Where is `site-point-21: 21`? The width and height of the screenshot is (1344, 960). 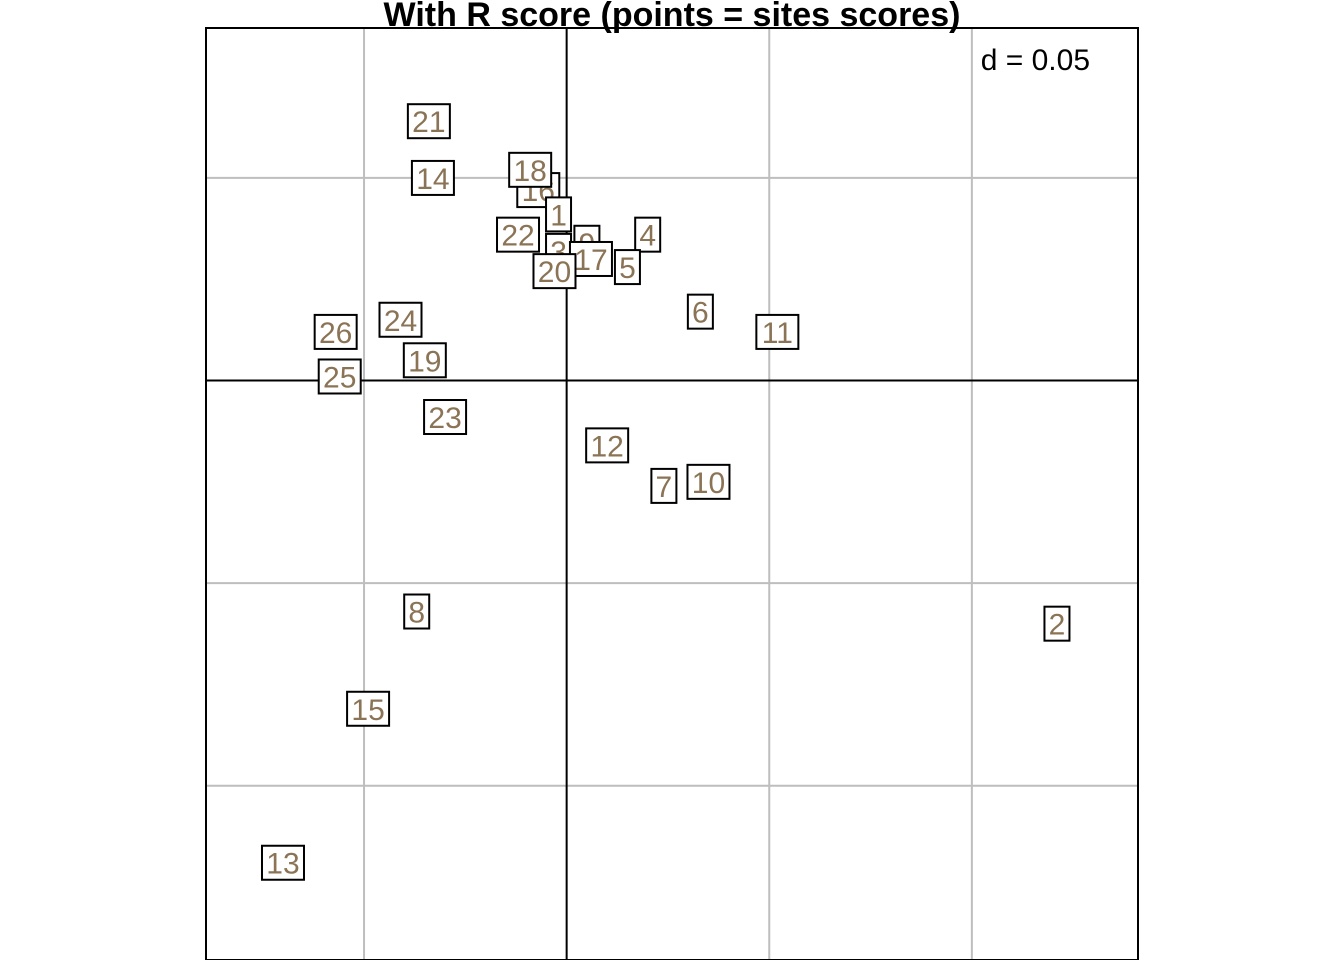
site-point-21: 21 is located at coordinates (428, 121).